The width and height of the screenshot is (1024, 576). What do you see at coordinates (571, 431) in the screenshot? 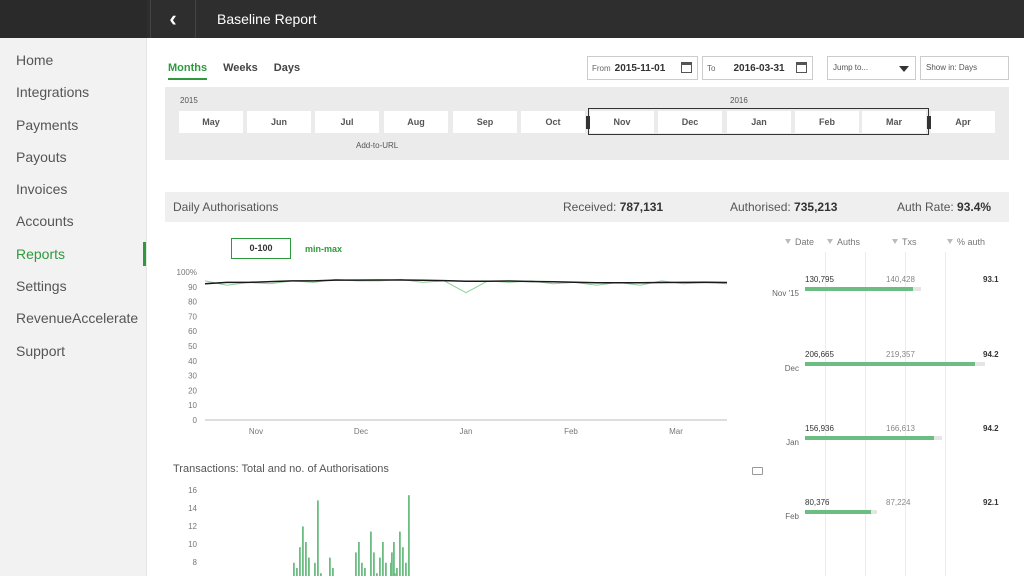
I see `x-tick-label: Feb` at bounding box center [571, 431].